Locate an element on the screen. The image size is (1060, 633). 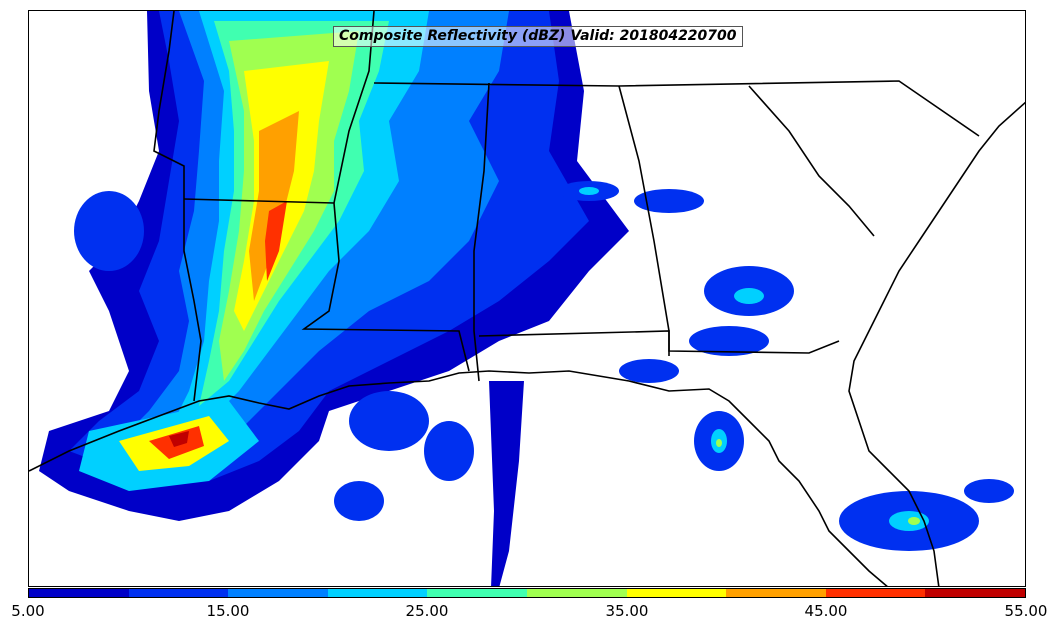
colorbar-tick-label: 55.00 is located at coordinates (1026, 611).